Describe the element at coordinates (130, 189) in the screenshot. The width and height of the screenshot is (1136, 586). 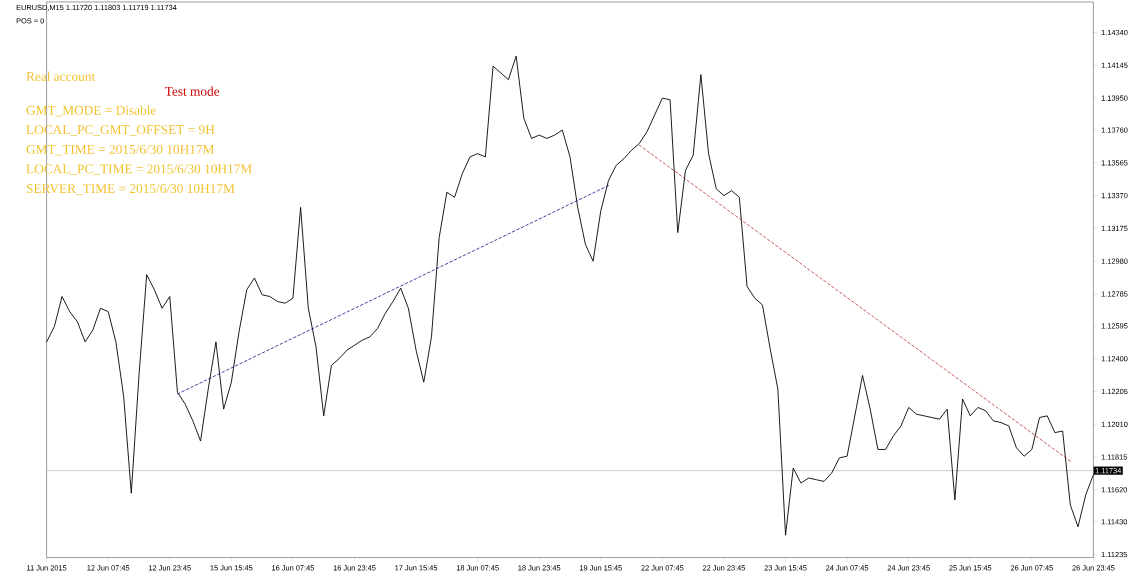
I see `annotation: SERVER_TIME = 2015/6/30 10H17M` at that location.